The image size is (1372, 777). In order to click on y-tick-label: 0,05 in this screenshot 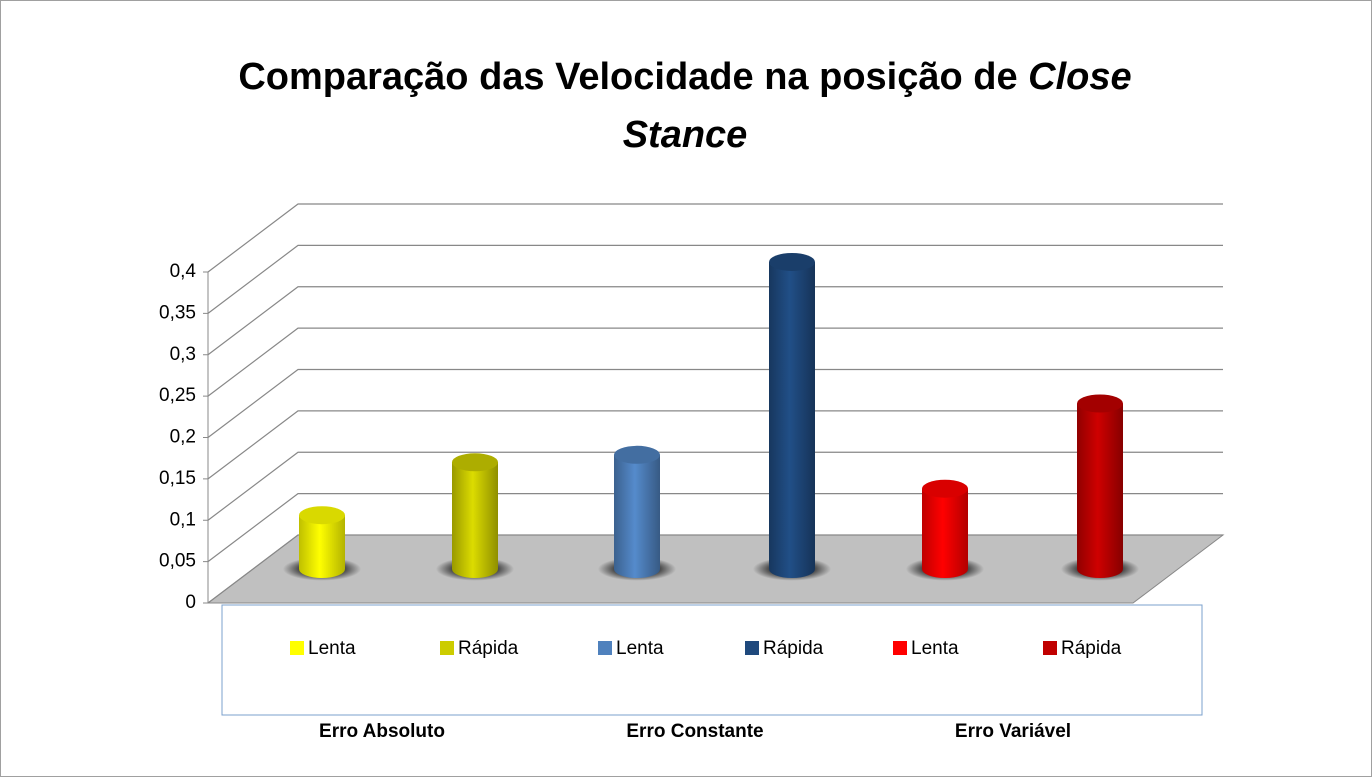, I will do `click(177, 561)`.